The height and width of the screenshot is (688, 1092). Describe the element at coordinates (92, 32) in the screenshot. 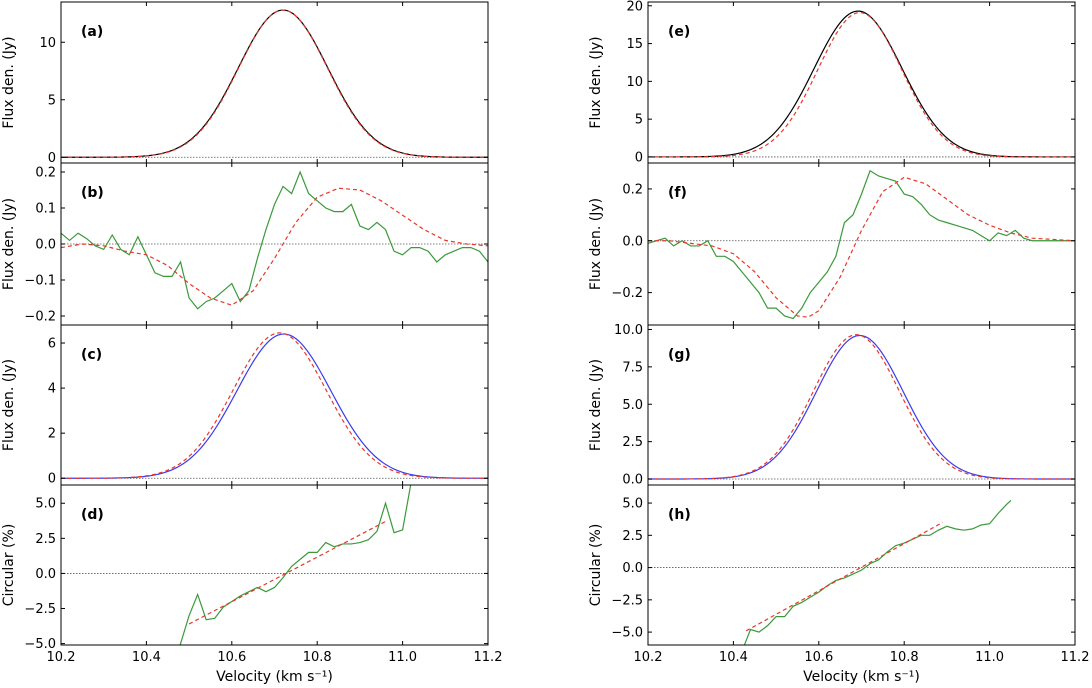

I see `panel-label: (a)` at that location.